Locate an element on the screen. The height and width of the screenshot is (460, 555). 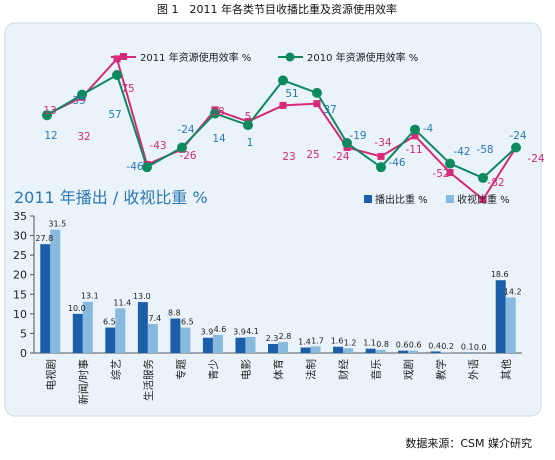
x-category-label-group: 法制 is located at coordinates (311, 369).